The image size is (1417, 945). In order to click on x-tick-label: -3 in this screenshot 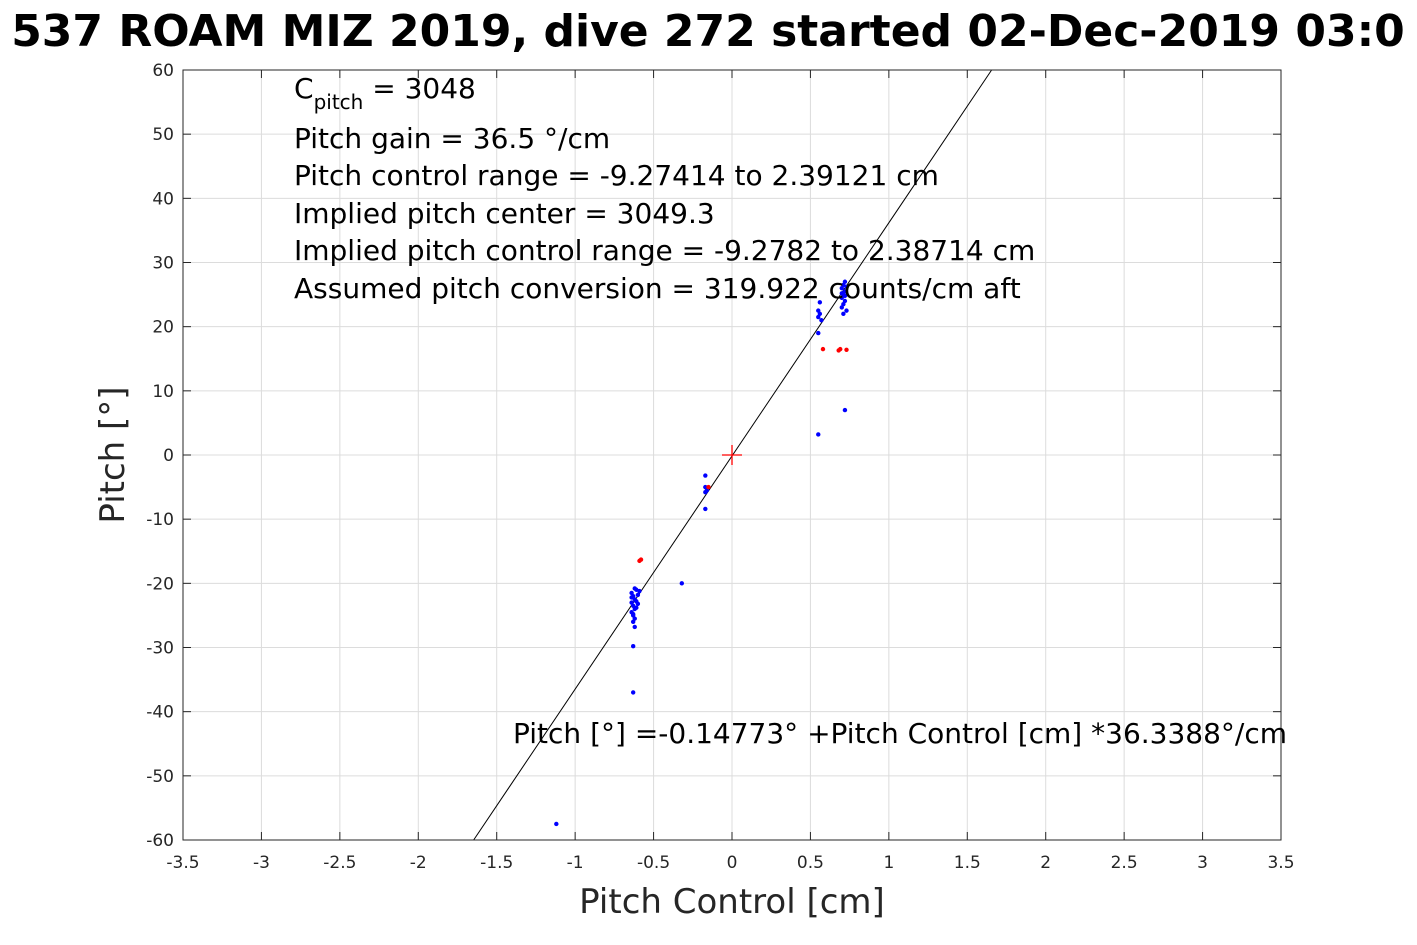, I will do `click(261, 863)`.